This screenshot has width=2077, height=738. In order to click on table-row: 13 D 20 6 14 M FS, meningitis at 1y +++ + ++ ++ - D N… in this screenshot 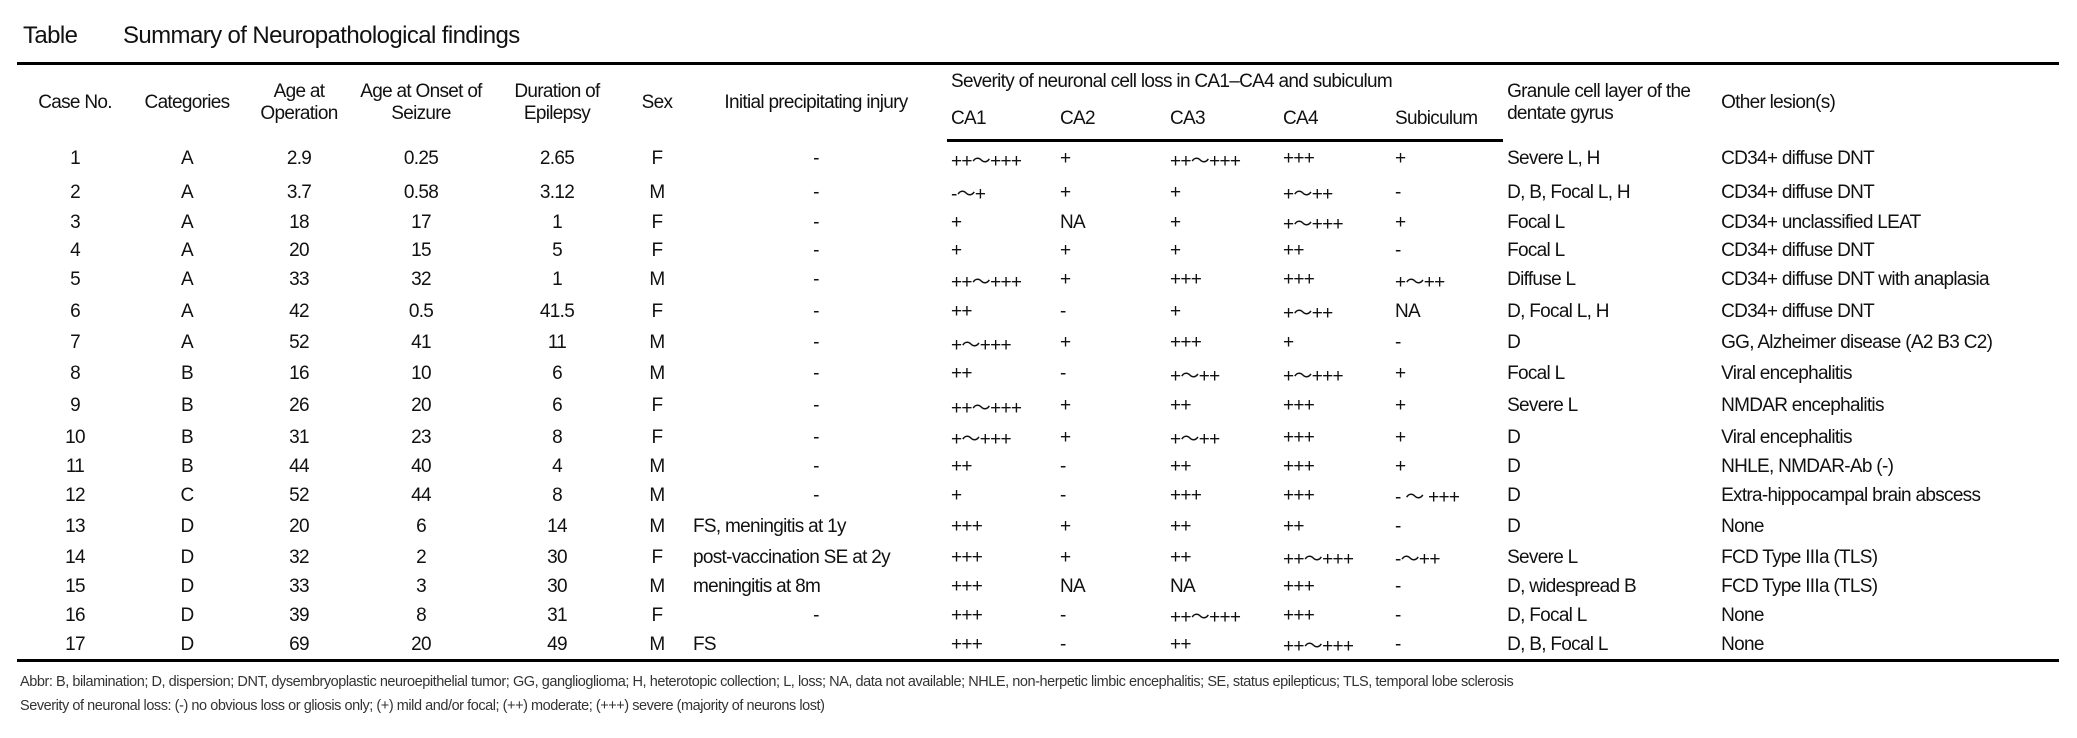, I will do `click(1038, 527)`.